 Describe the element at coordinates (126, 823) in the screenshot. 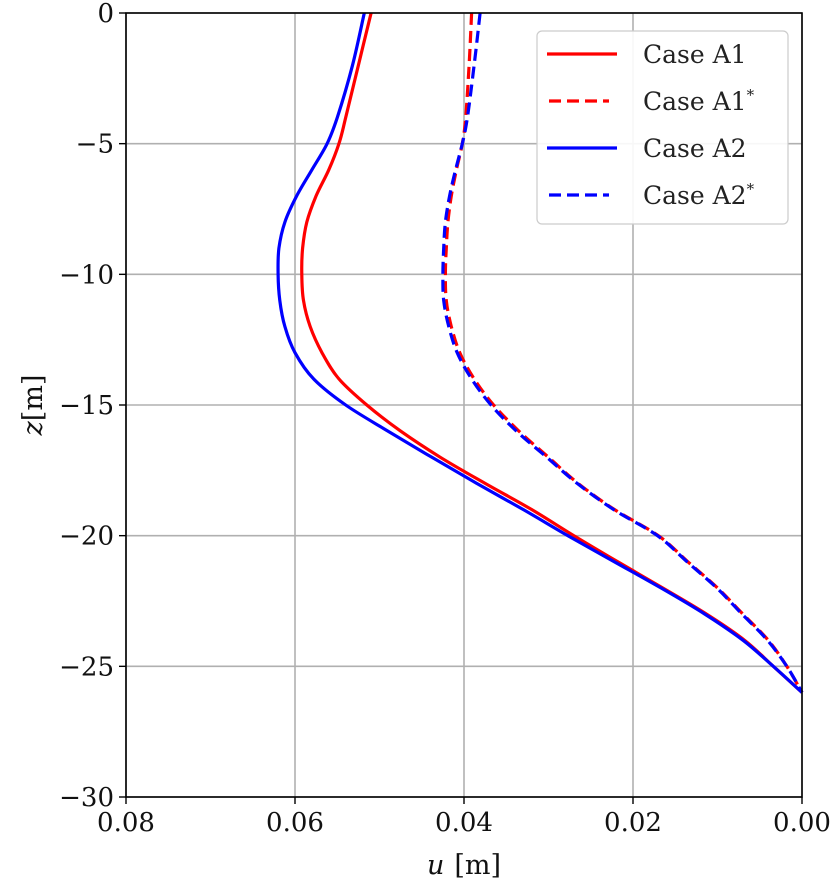

I see `x-tick-label: 0.08` at that location.